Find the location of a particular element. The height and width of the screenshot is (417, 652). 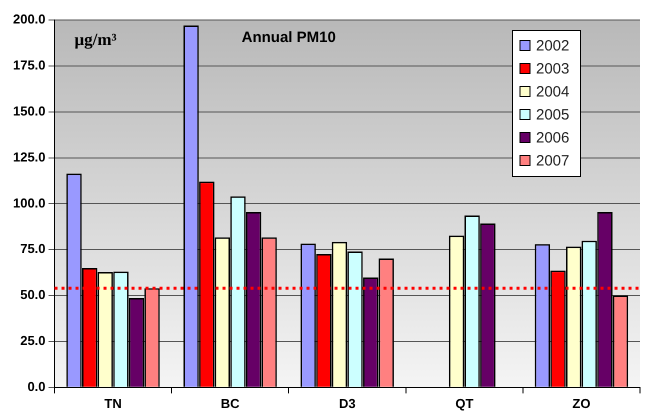

text: Annual PM10 is located at coordinates (289, 37).